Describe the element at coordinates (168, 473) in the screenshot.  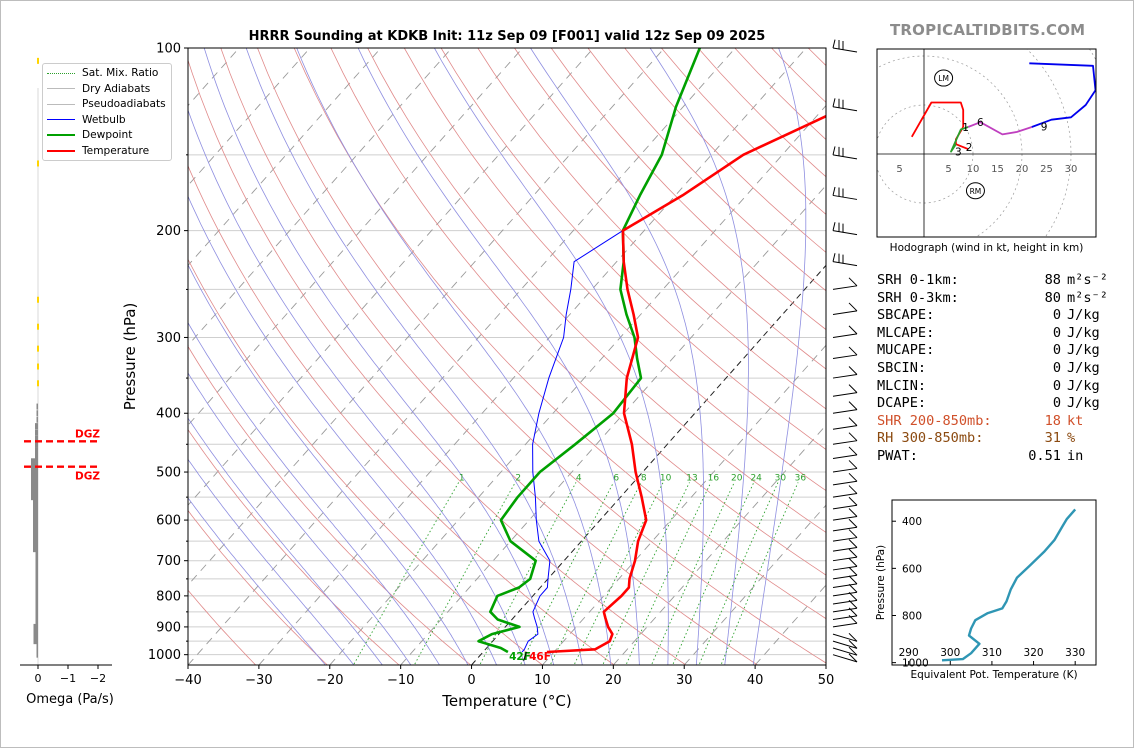
I see `y-tick-label: 500` at that location.